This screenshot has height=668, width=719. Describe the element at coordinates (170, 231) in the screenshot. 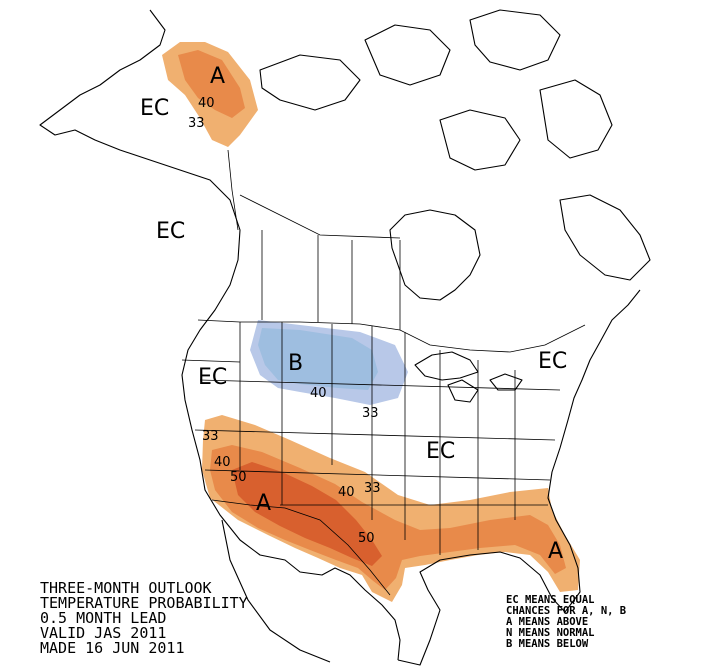

I see `ec-canada-label: EC` at that location.